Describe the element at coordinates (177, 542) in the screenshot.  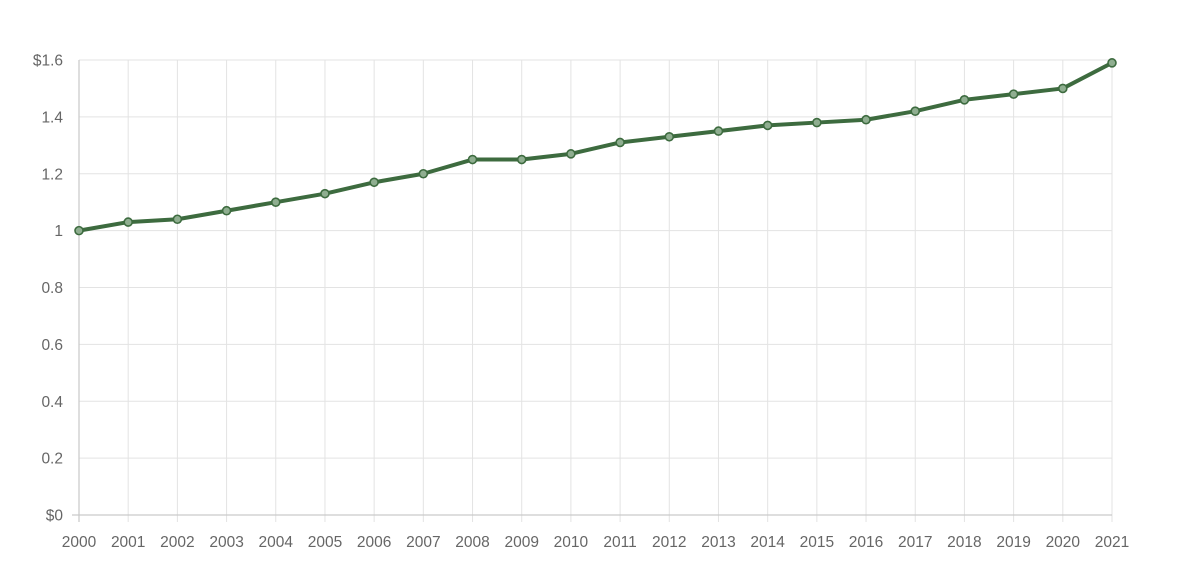
I see `x-tick-label: 2002` at that location.